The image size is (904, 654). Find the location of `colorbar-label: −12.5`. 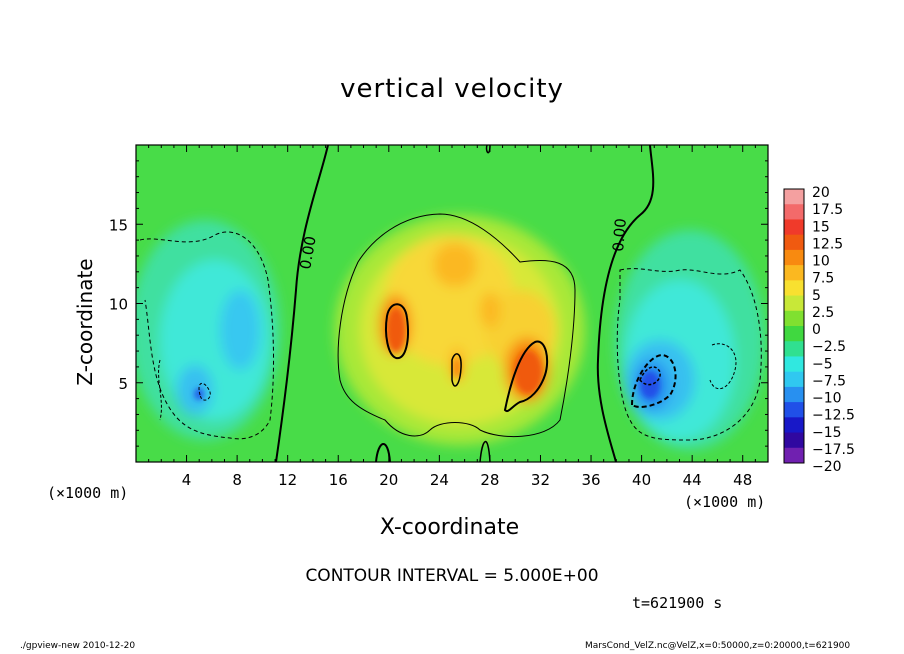

colorbar-label: −12.5 is located at coordinates (833, 416).